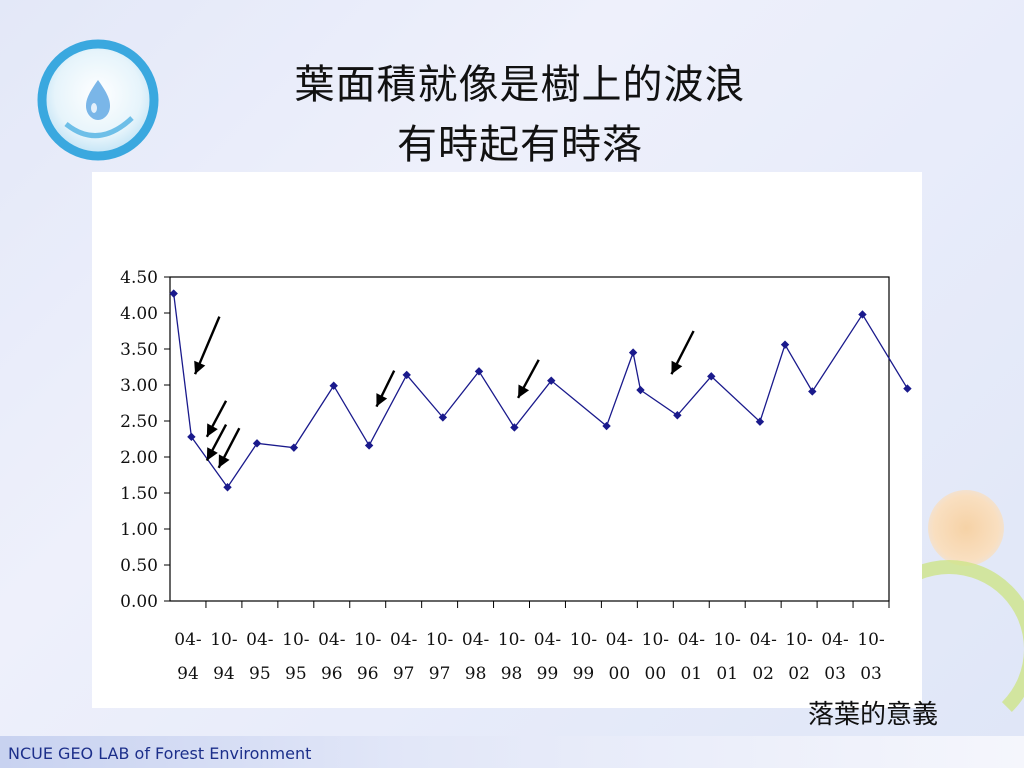 The image size is (1024, 768). Describe the element at coordinates (520, 85) in the screenshot. I see `slide-title-line-1: 葉面積就像是樹上的波浪` at that location.